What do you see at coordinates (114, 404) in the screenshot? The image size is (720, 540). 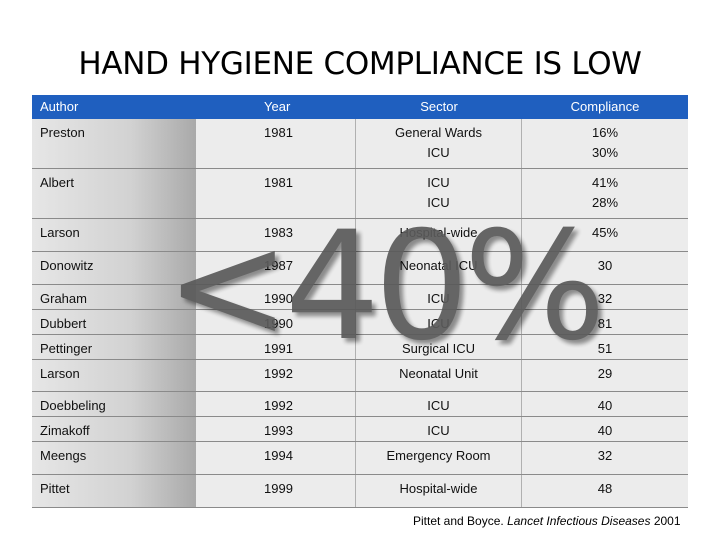 I see `author-cell: Doebbeling` at bounding box center [114, 404].